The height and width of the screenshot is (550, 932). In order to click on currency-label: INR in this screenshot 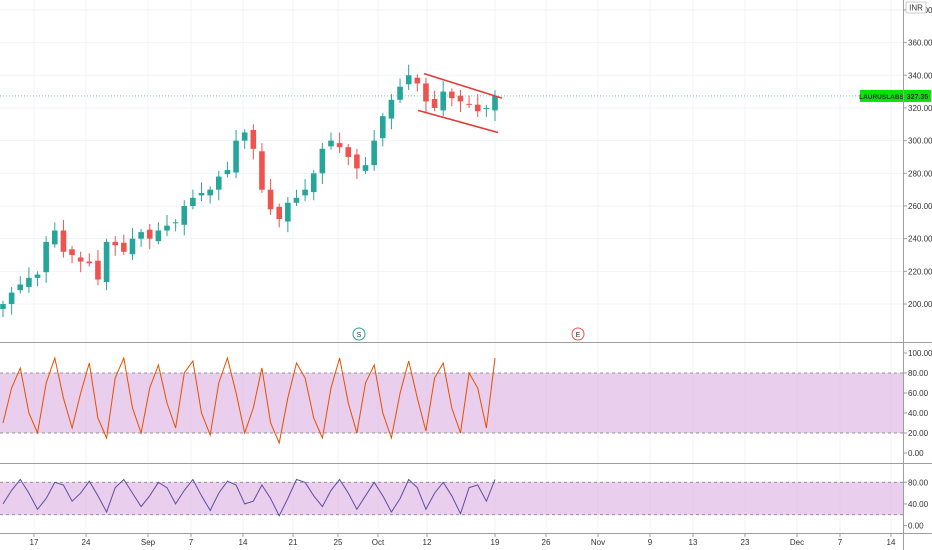, I will do `click(916, 8)`.